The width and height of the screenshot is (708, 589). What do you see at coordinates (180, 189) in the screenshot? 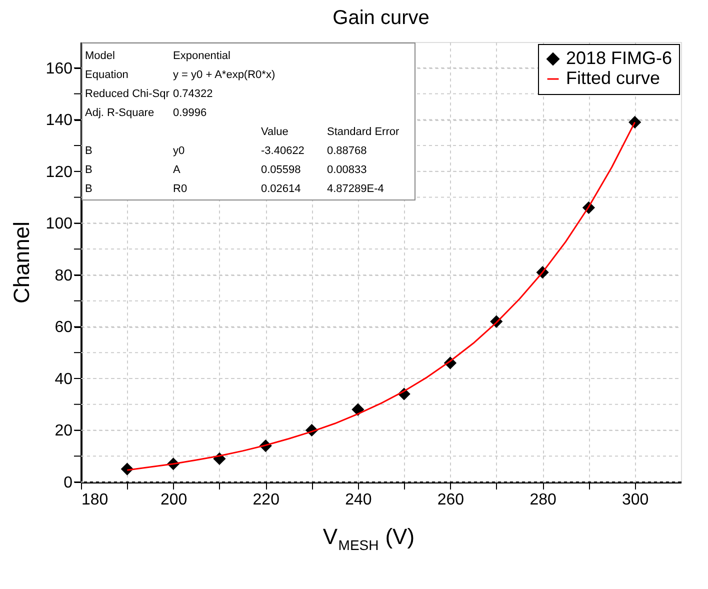
I see `annotation: R0` at bounding box center [180, 189].